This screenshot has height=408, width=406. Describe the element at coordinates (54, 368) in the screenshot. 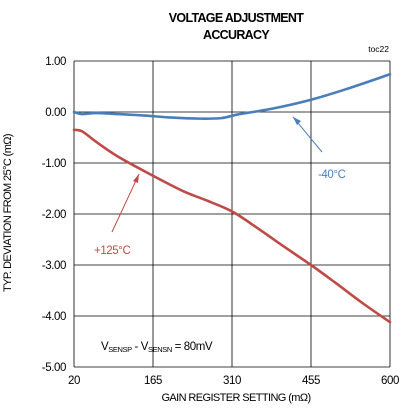

I see `y-tick-label: -5.00` at that location.